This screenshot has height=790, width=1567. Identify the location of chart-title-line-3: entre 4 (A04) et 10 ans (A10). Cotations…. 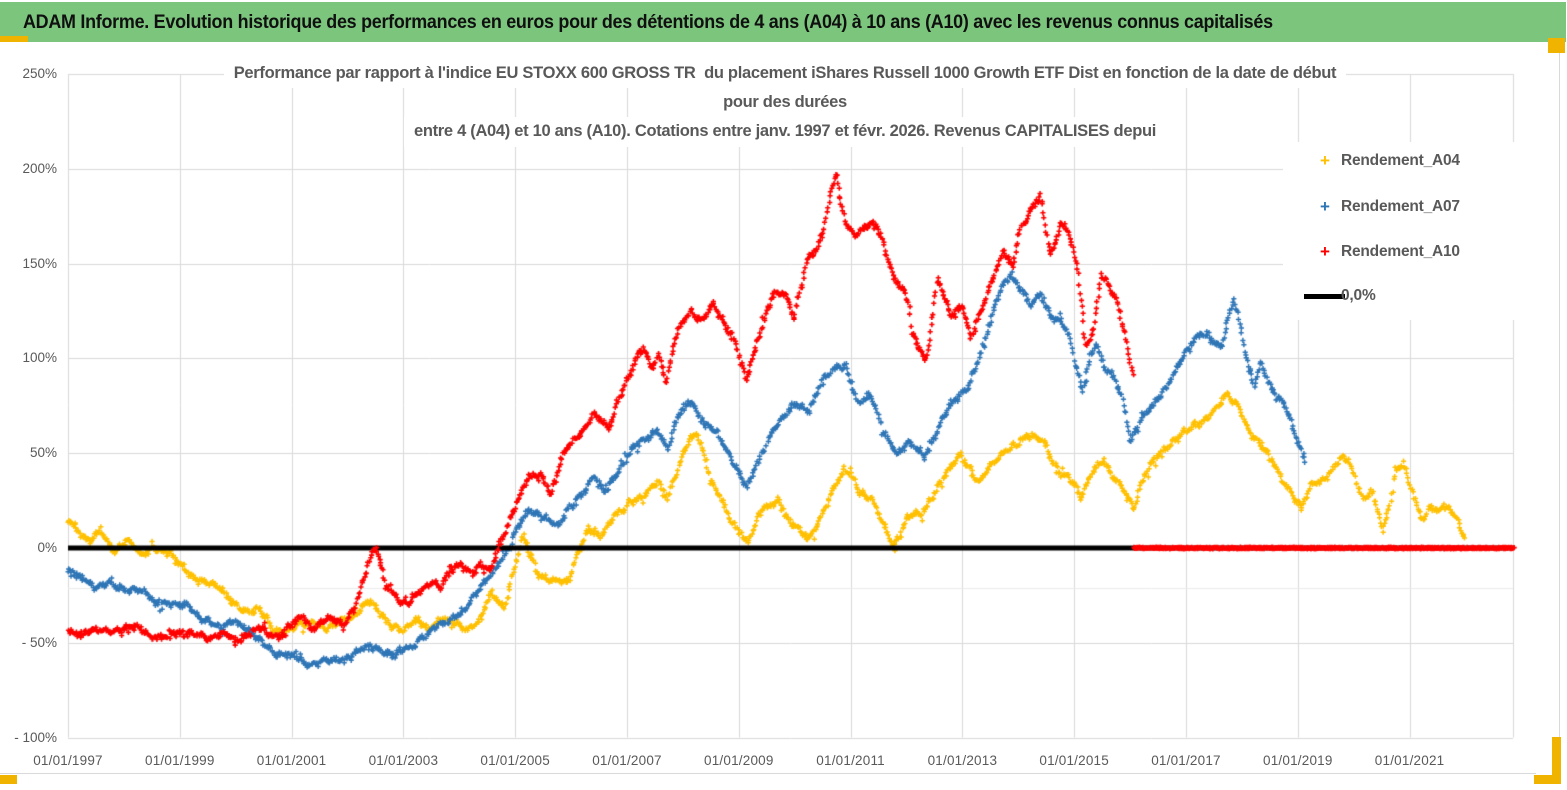
(785, 132).